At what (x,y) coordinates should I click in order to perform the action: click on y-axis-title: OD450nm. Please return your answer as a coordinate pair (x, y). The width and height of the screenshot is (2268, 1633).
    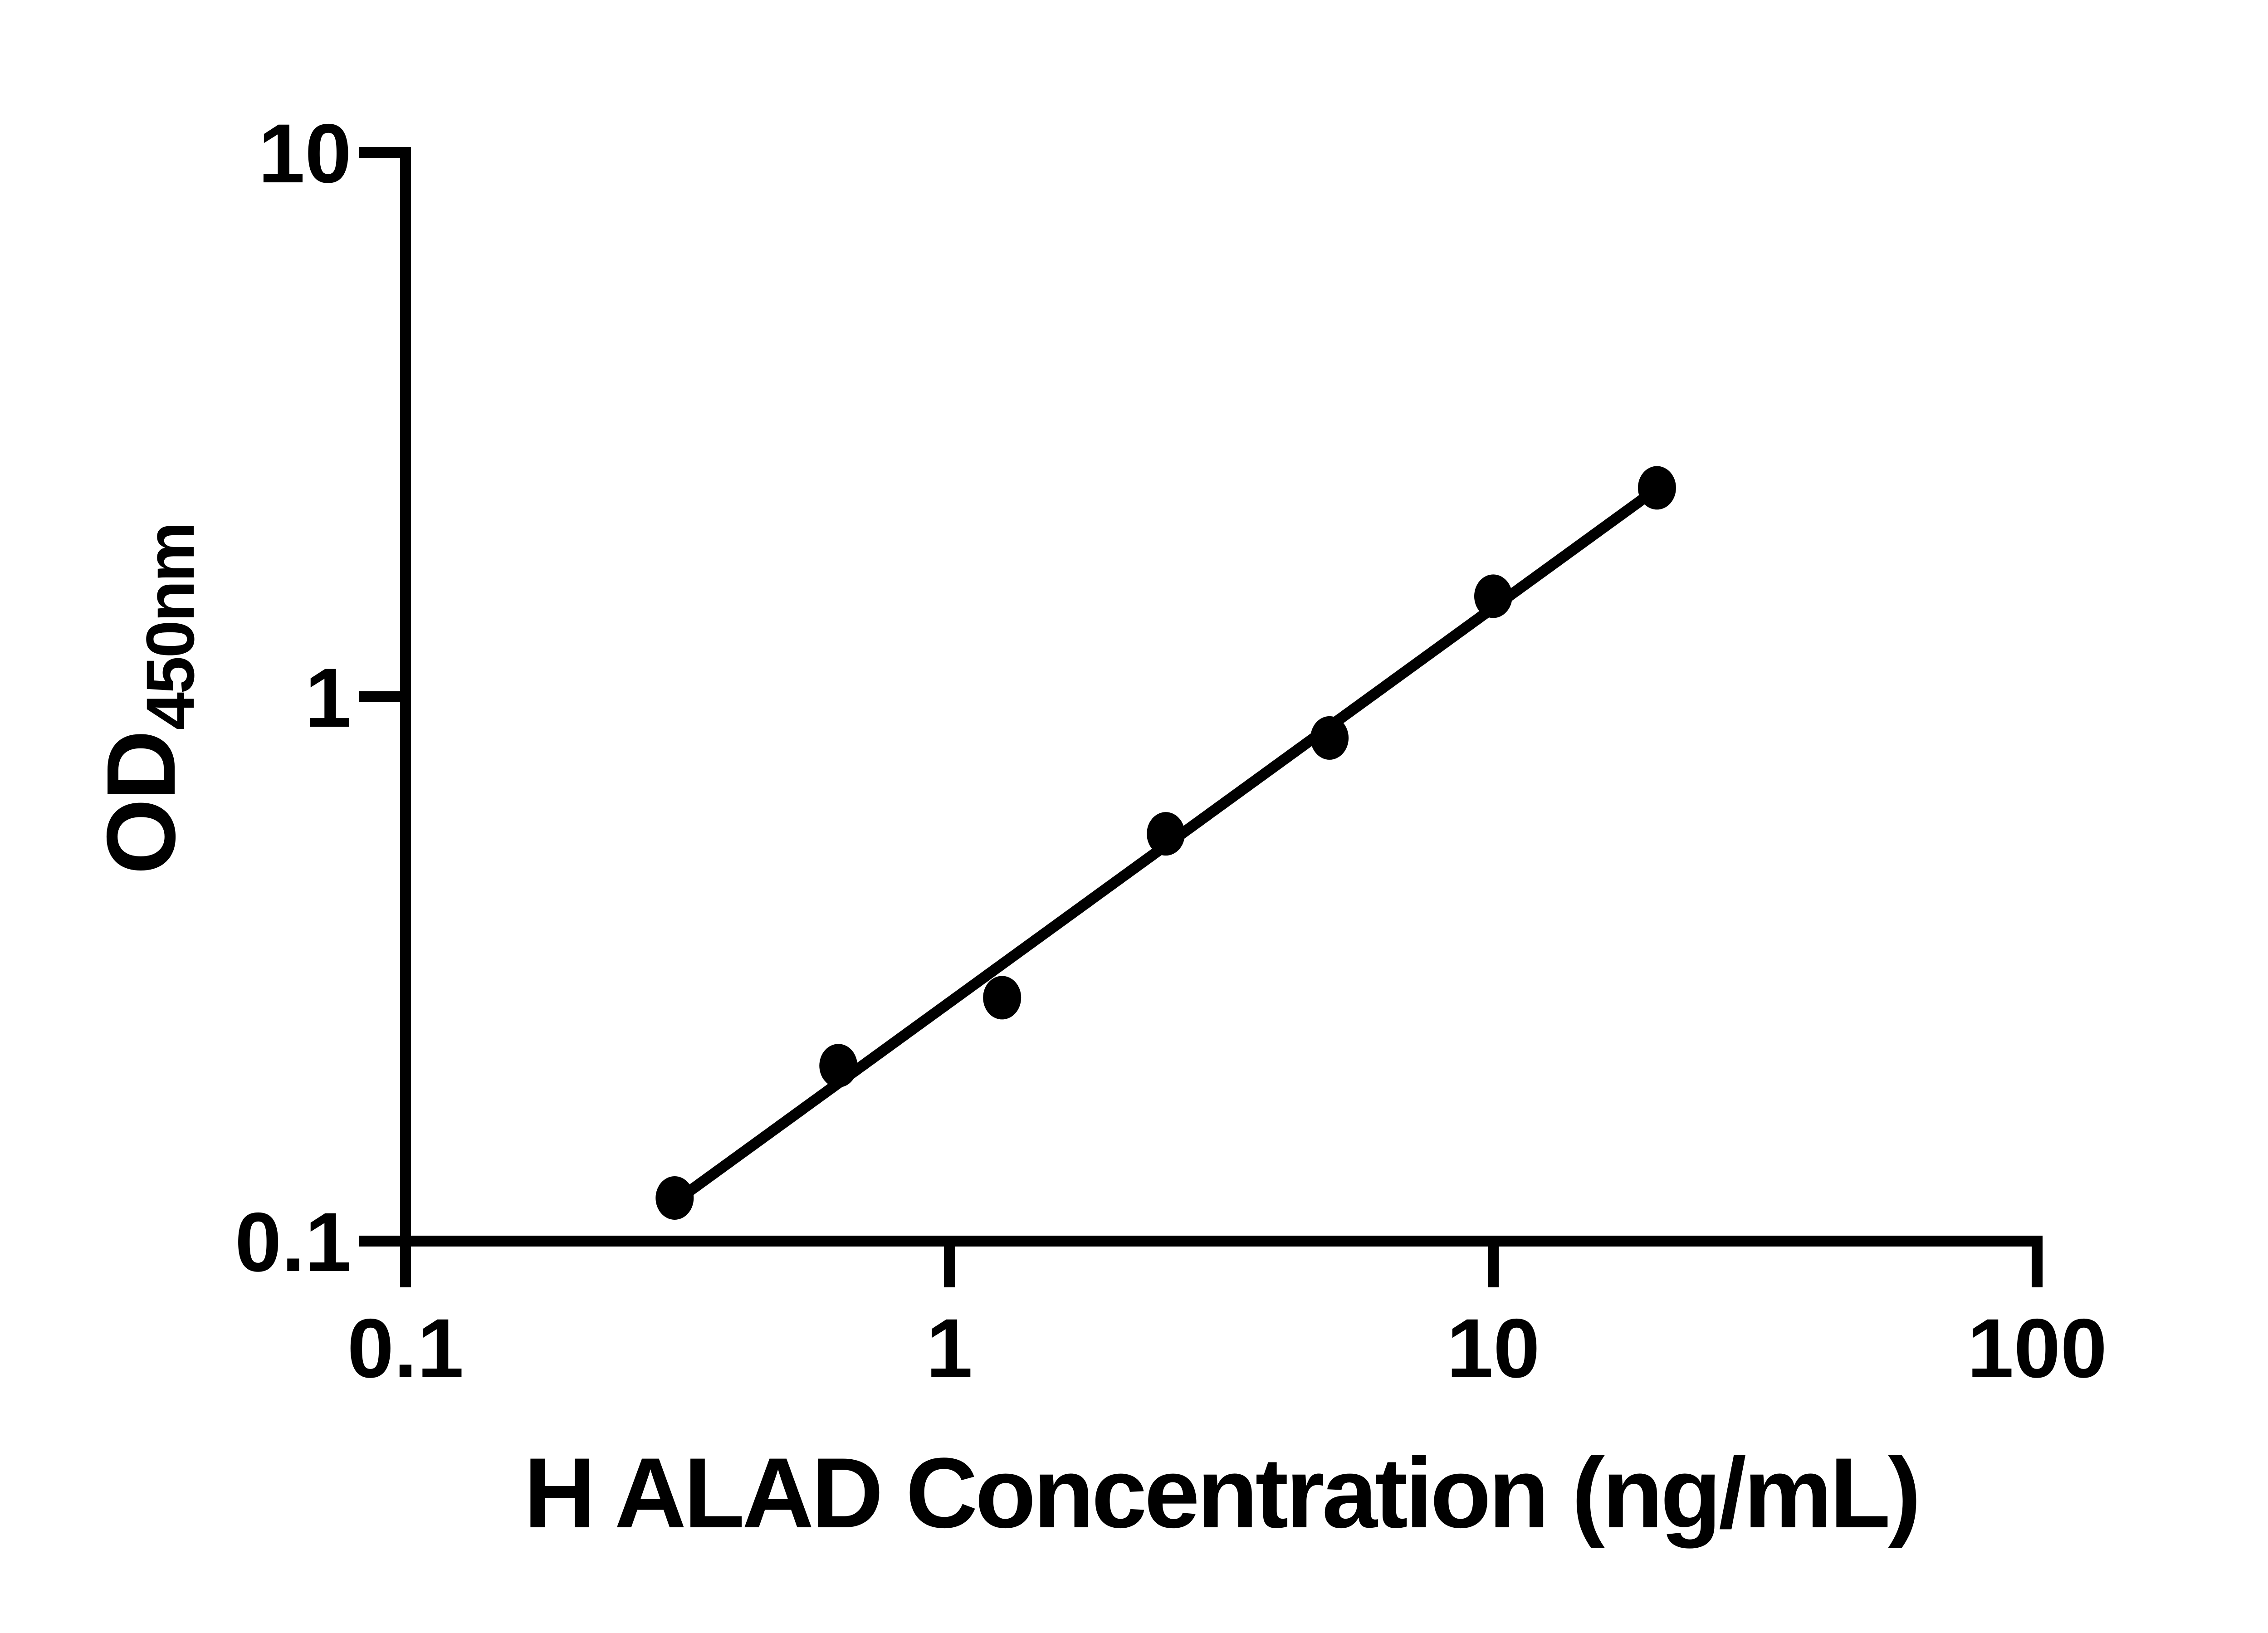
    Looking at the image, I should click on (147, 699).